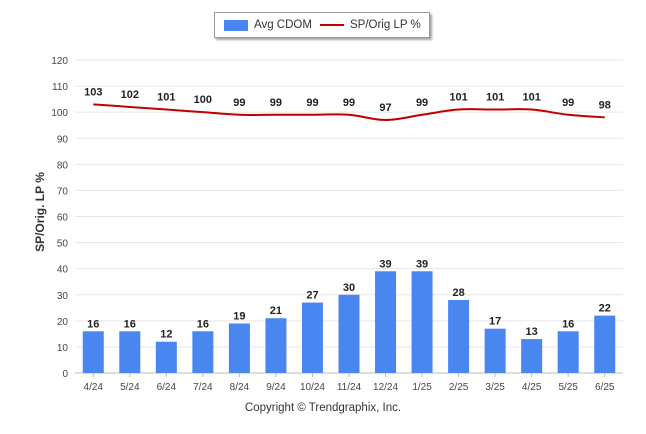 The image size is (646, 434). What do you see at coordinates (130, 95) in the screenshot?
I see `line-value-label: 102` at bounding box center [130, 95].